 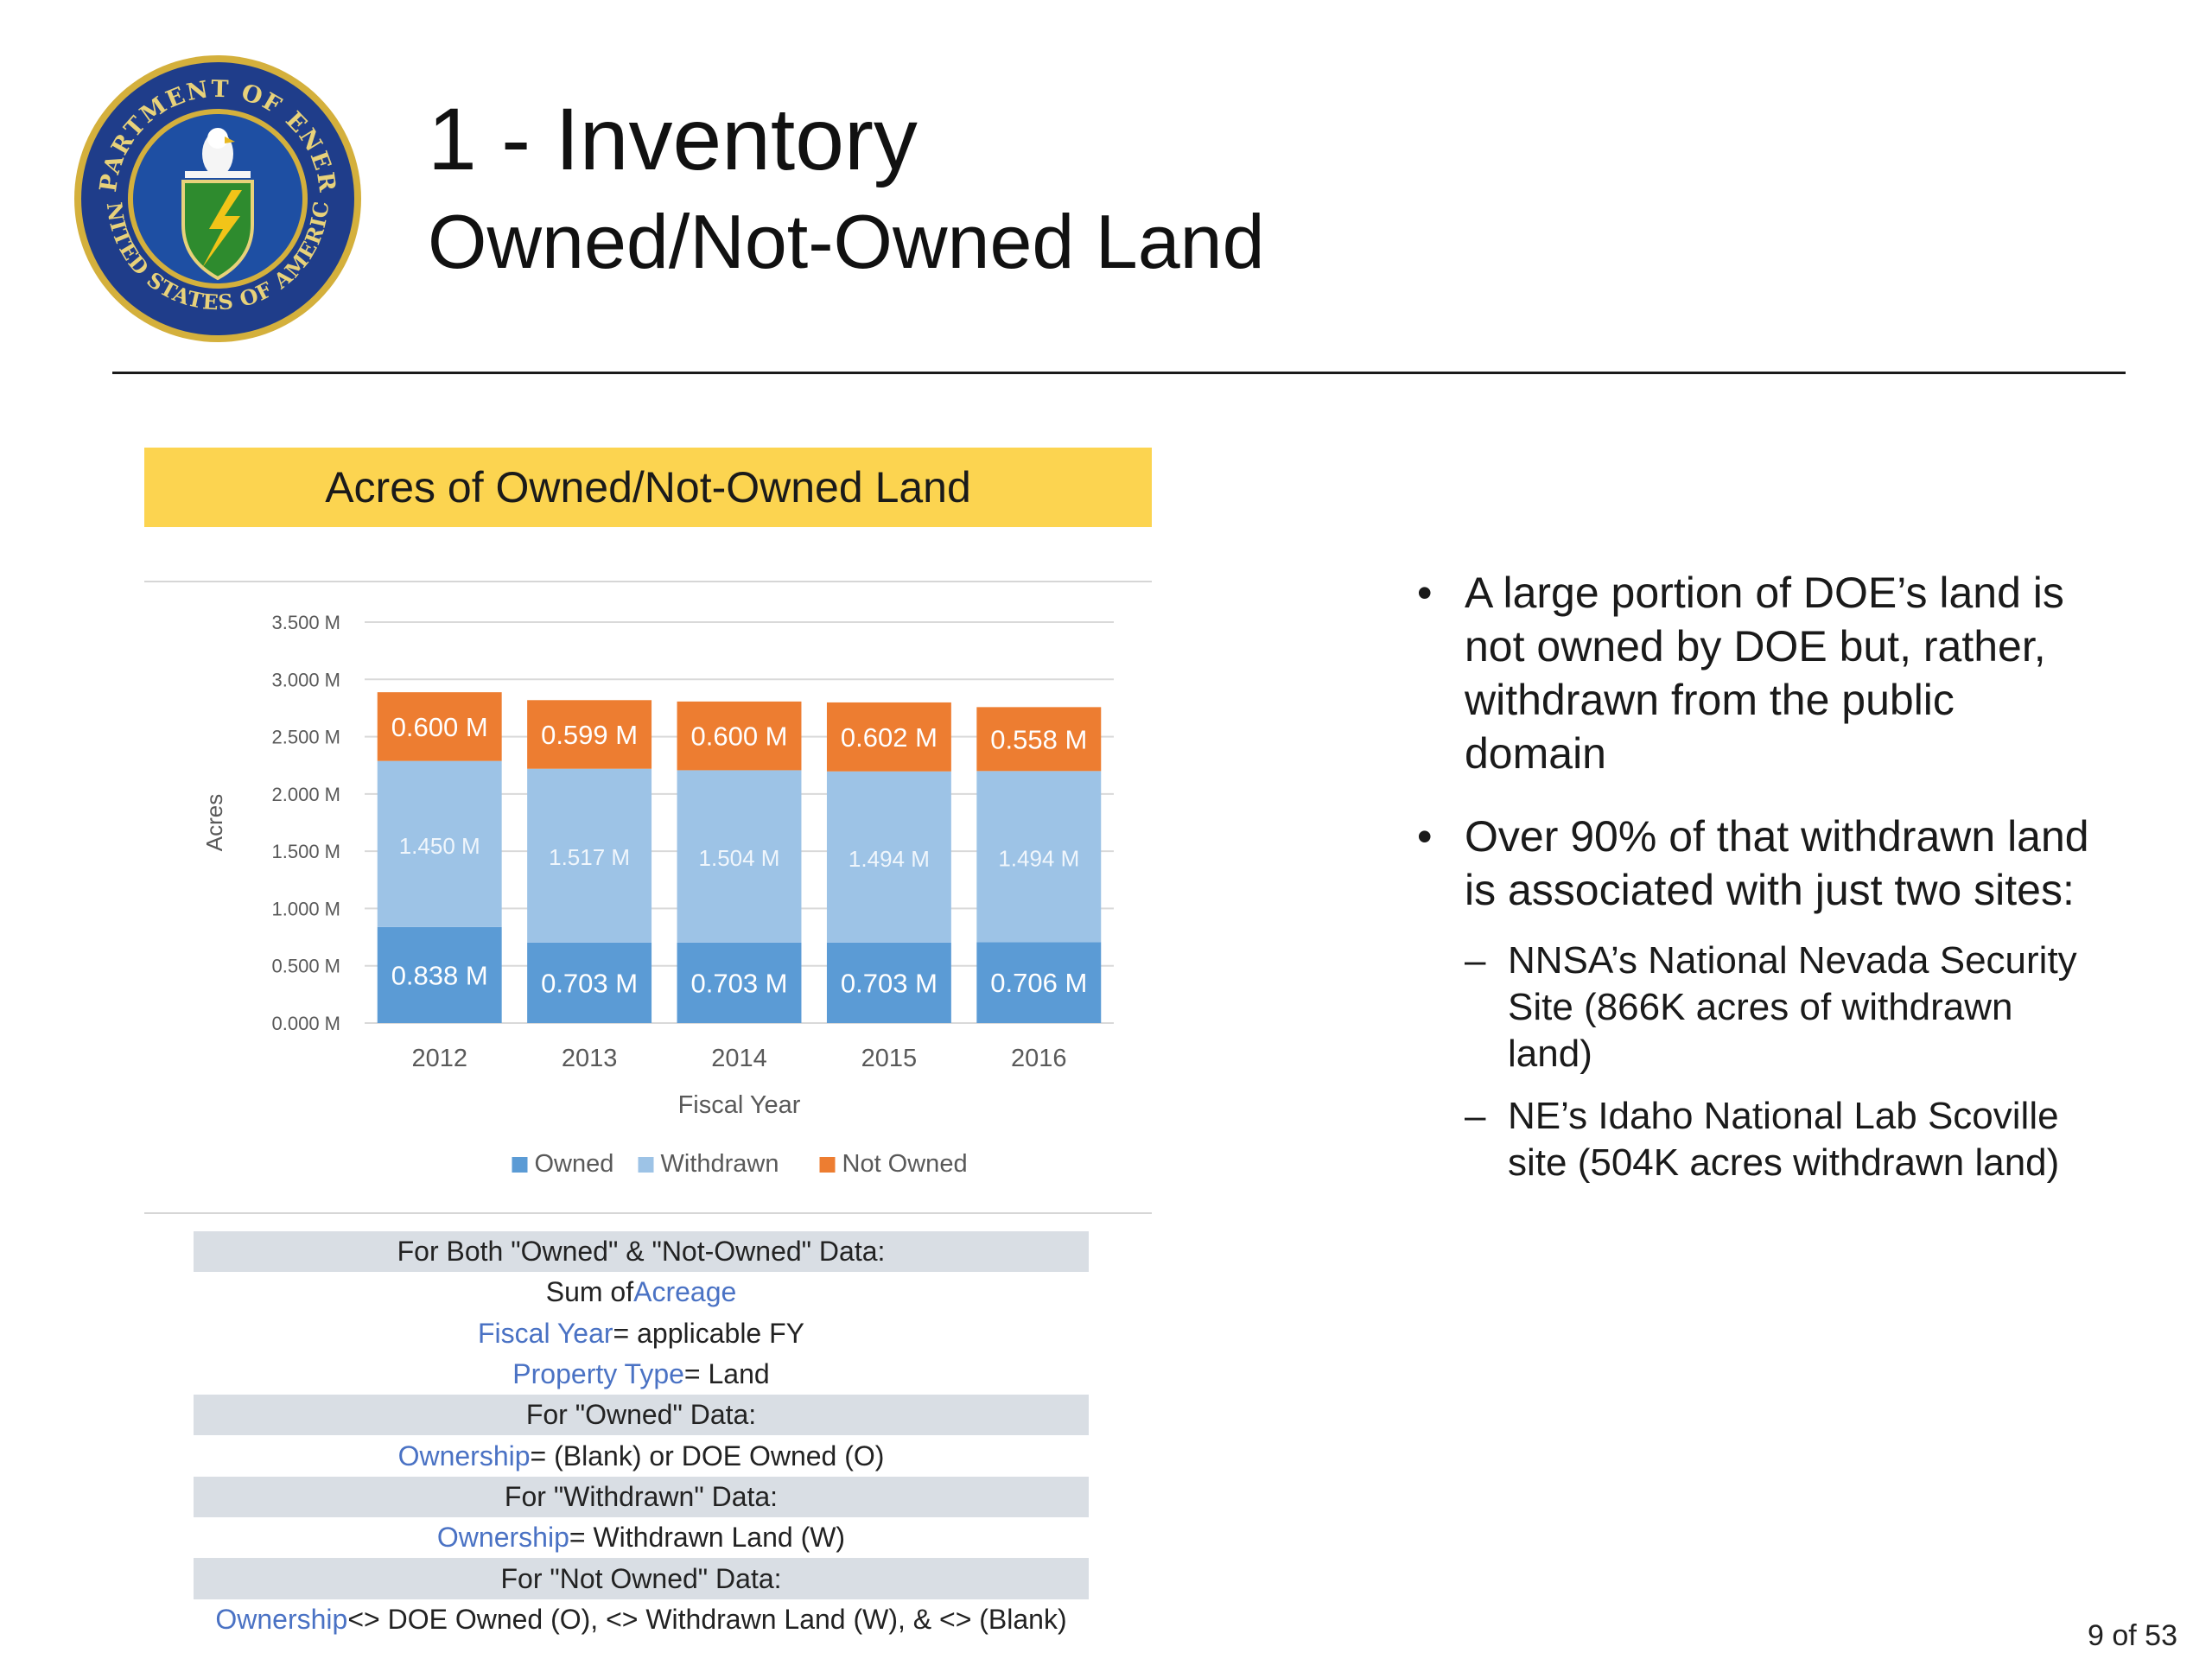 I want to click on criteria-row-property-type: Property Type = Land, so click(x=641, y=1374).